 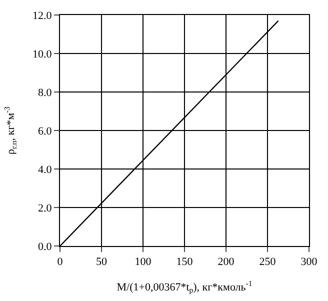 What do you see at coordinates (45, 246) in the screenshot?
I see `y-tick-label: 0.0` at bounding box center [45, 246].